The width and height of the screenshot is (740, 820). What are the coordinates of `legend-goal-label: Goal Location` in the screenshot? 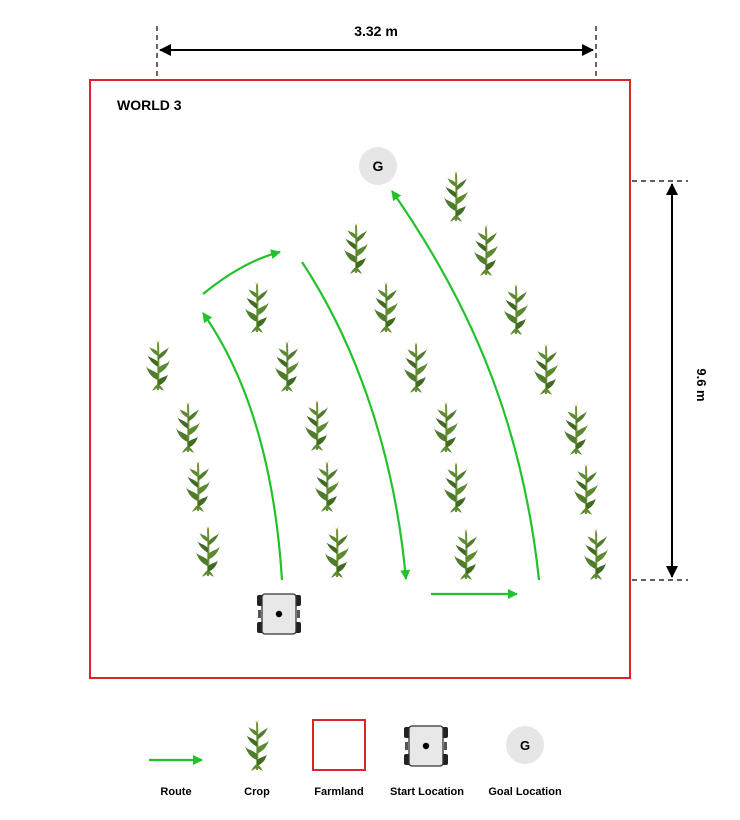 It's located at (525, 792).